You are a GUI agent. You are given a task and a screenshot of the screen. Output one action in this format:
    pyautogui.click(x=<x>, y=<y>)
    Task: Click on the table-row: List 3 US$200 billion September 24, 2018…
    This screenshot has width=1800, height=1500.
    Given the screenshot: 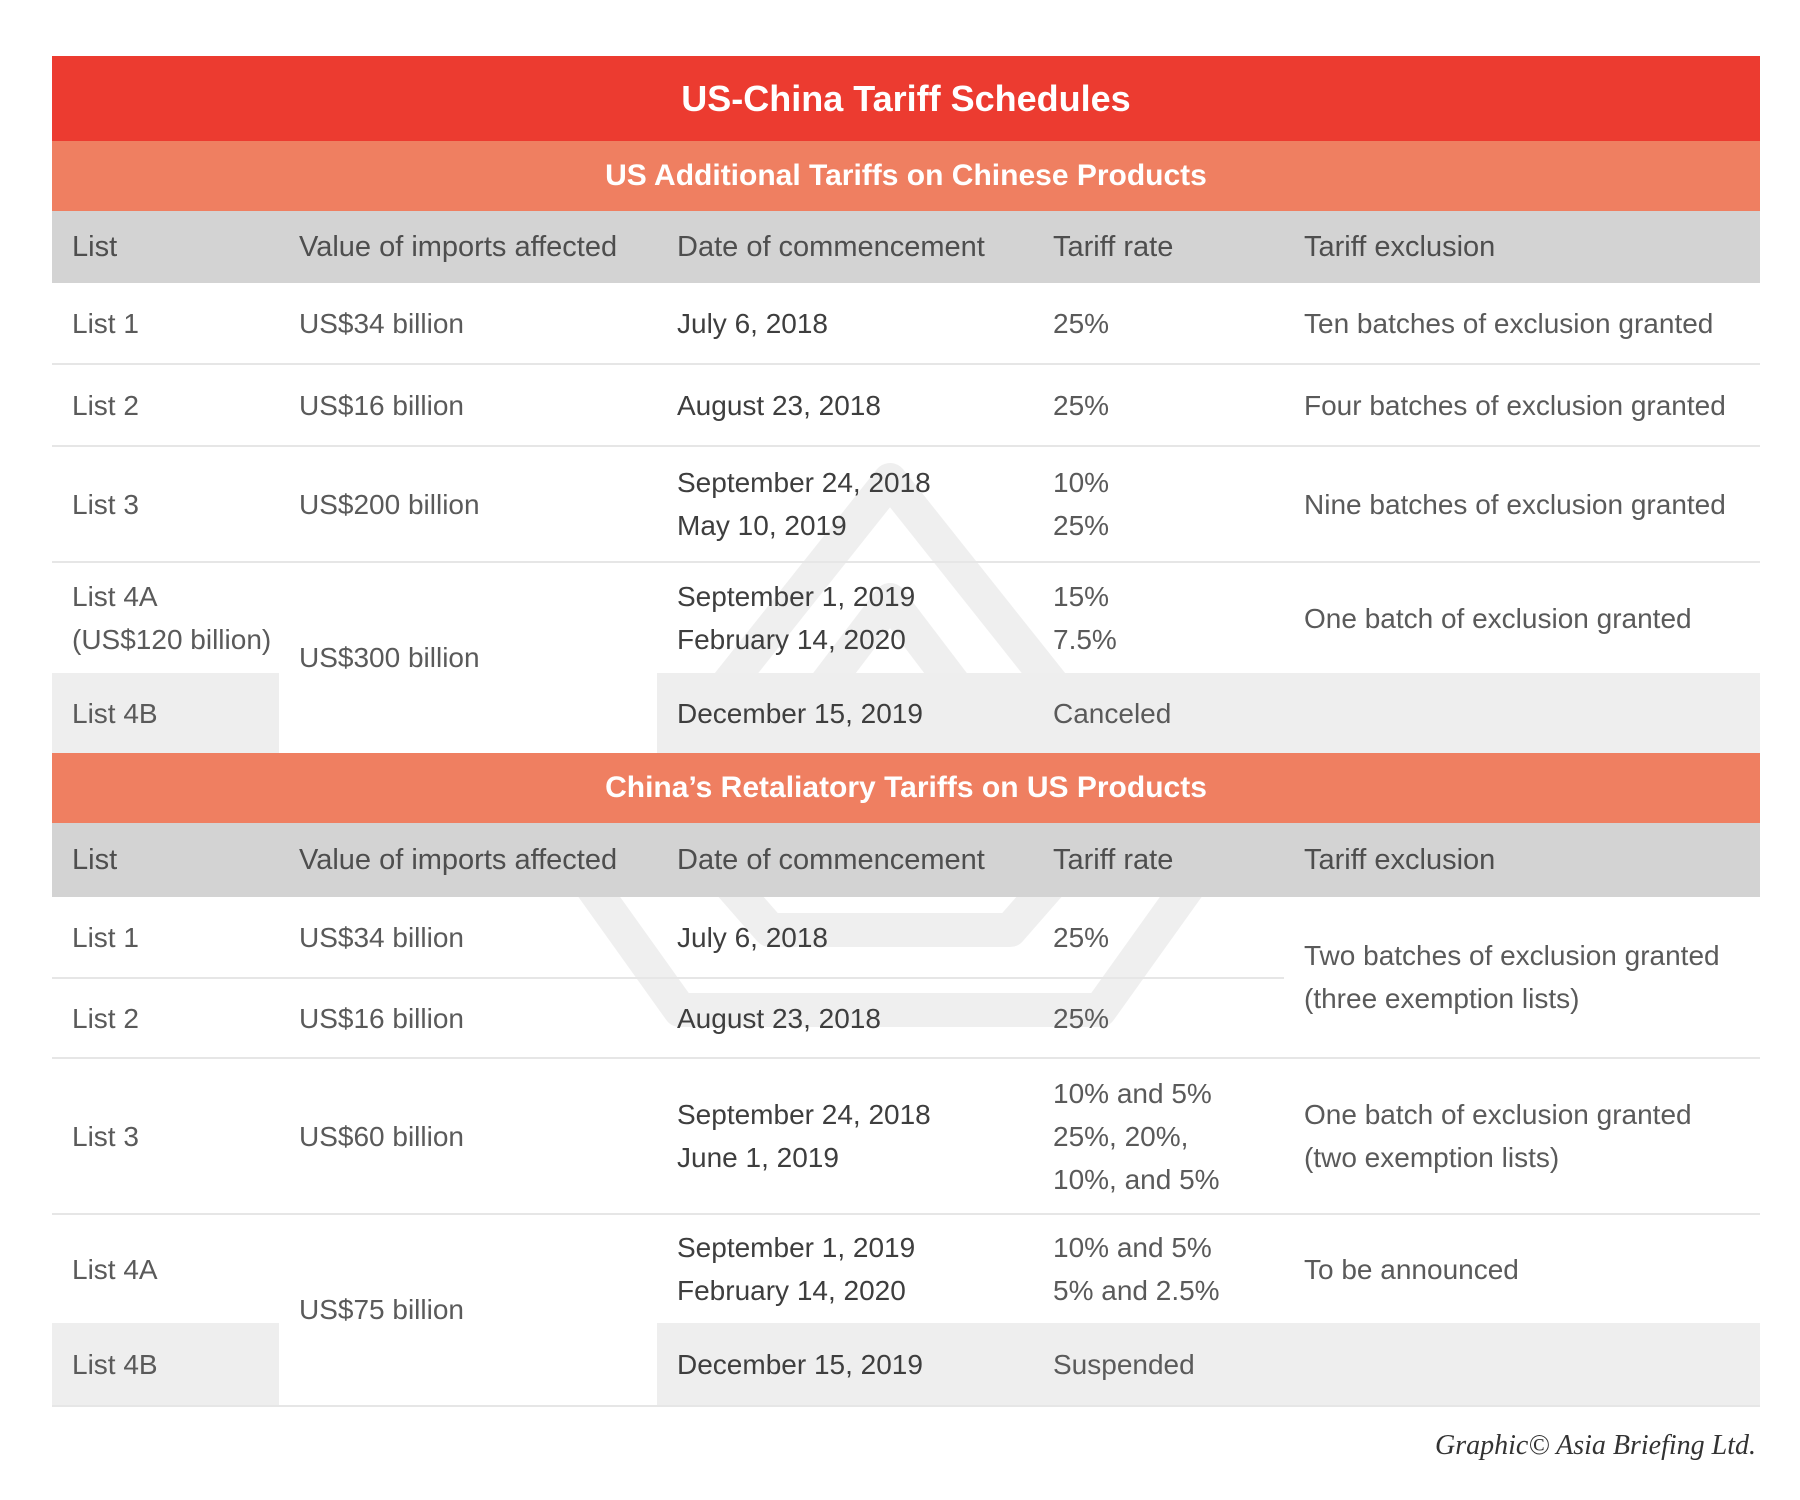 What is the action you would take?
    pyautogui.click(x=906, y=505)
    